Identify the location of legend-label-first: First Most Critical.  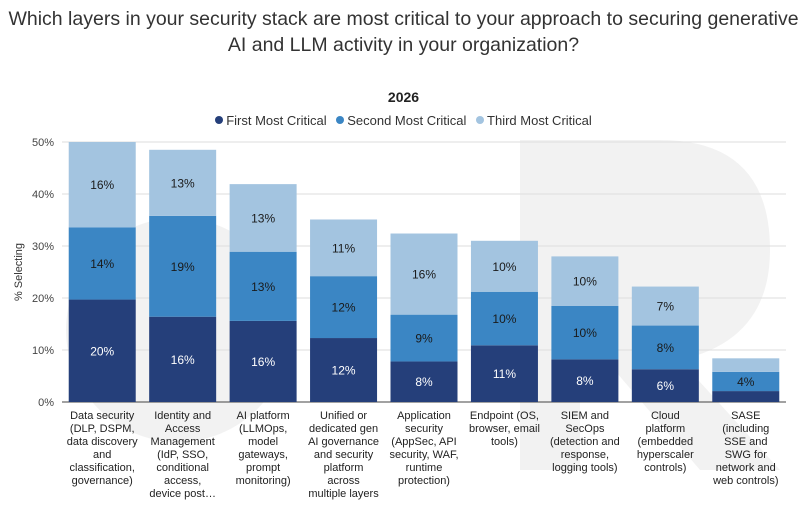
(276, 120).